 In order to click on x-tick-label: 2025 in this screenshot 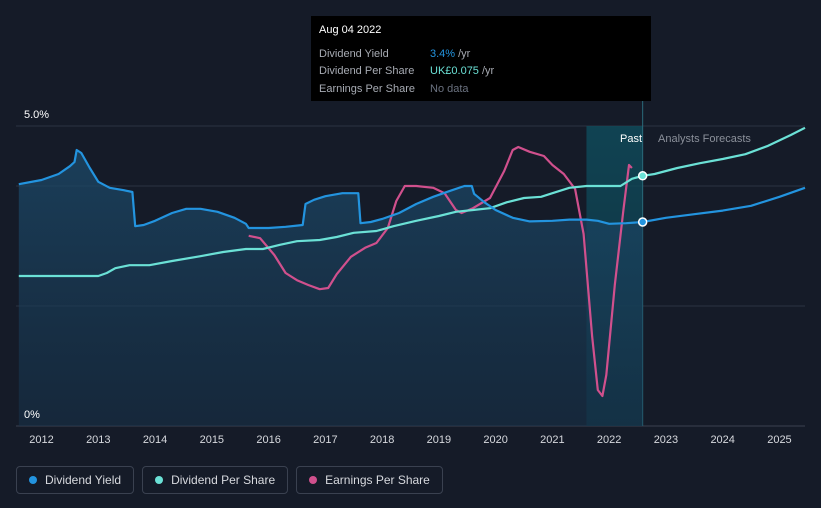, I will do `click(779, 440)`.